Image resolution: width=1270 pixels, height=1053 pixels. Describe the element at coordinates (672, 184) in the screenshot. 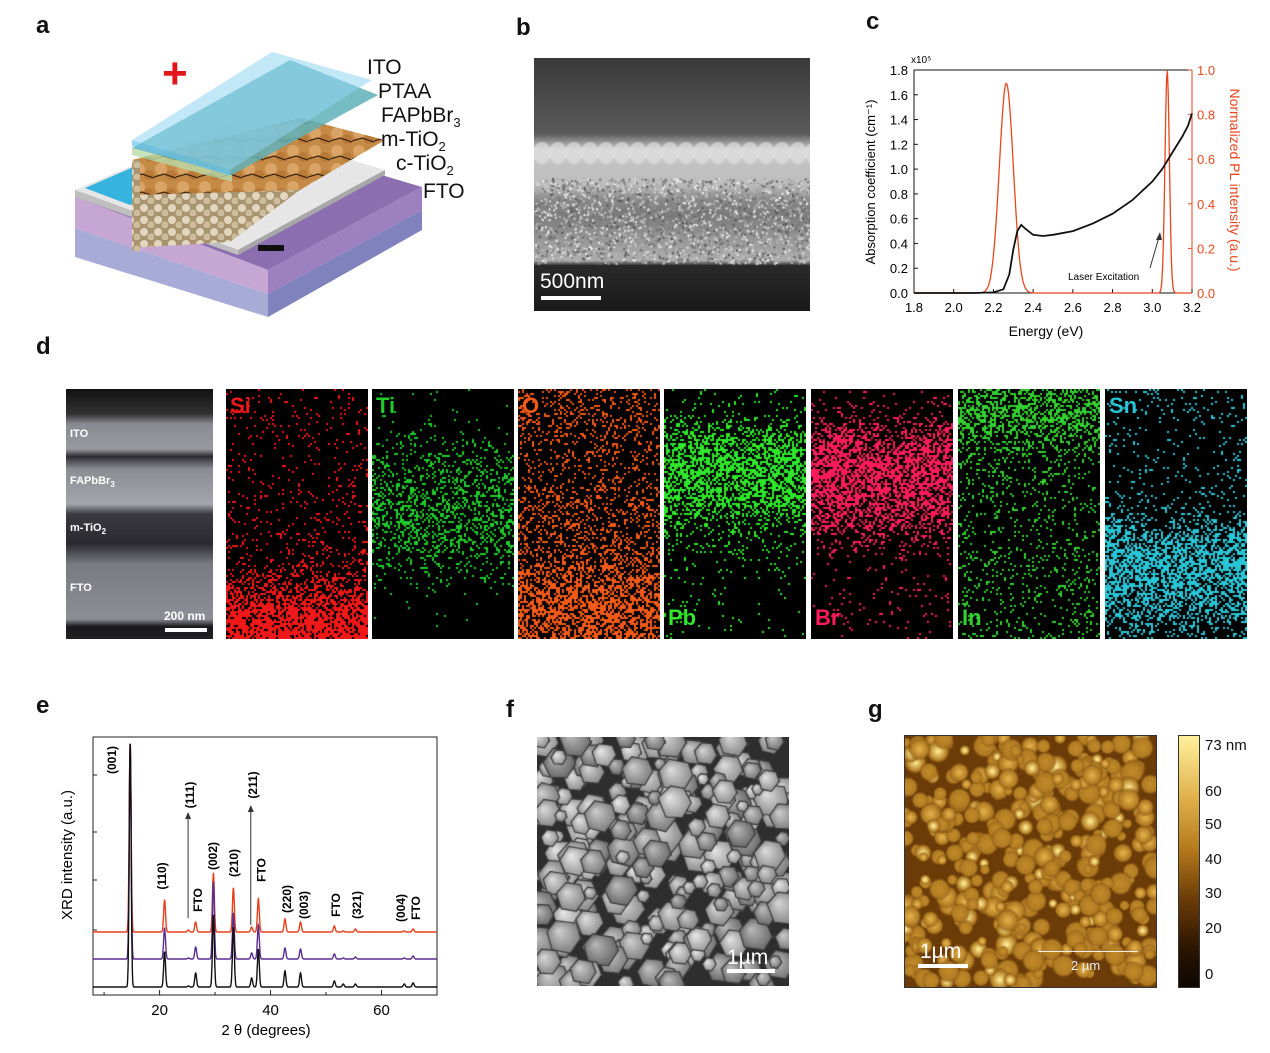

I see `sem-cross-section-image` at that location.